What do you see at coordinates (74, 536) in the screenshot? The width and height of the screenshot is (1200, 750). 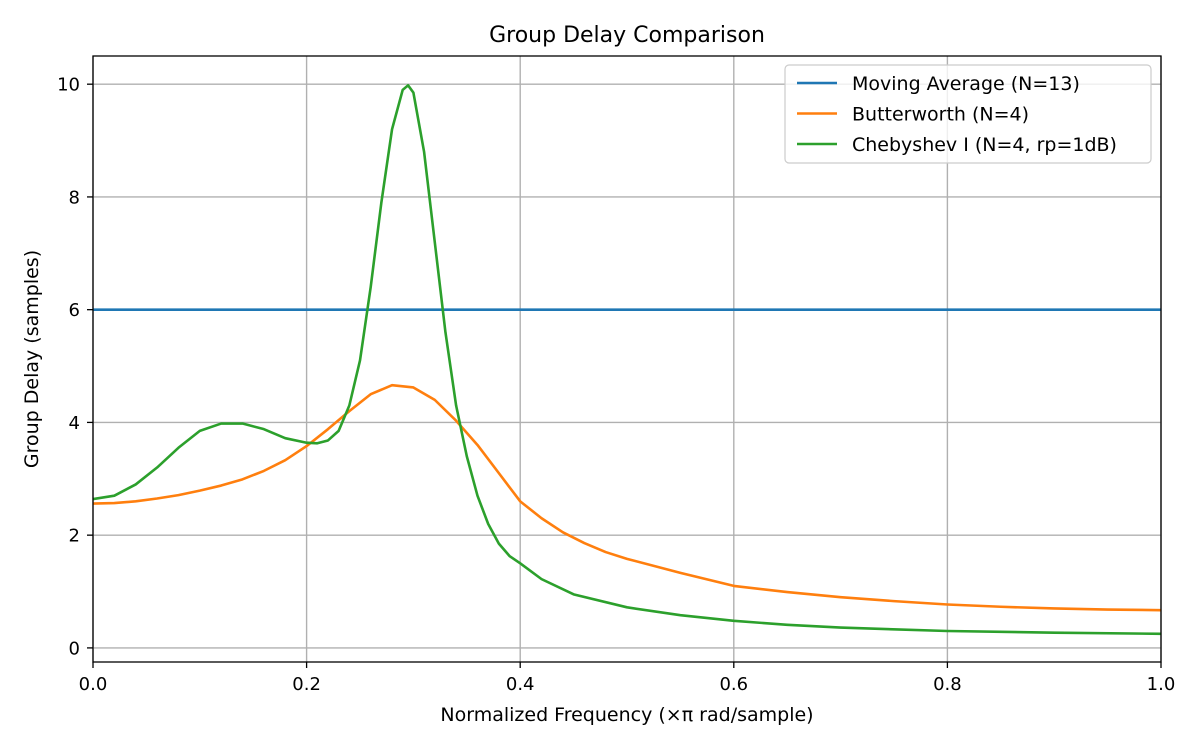 I see `y-tick-label: 2` at bounding box center [74, 536].